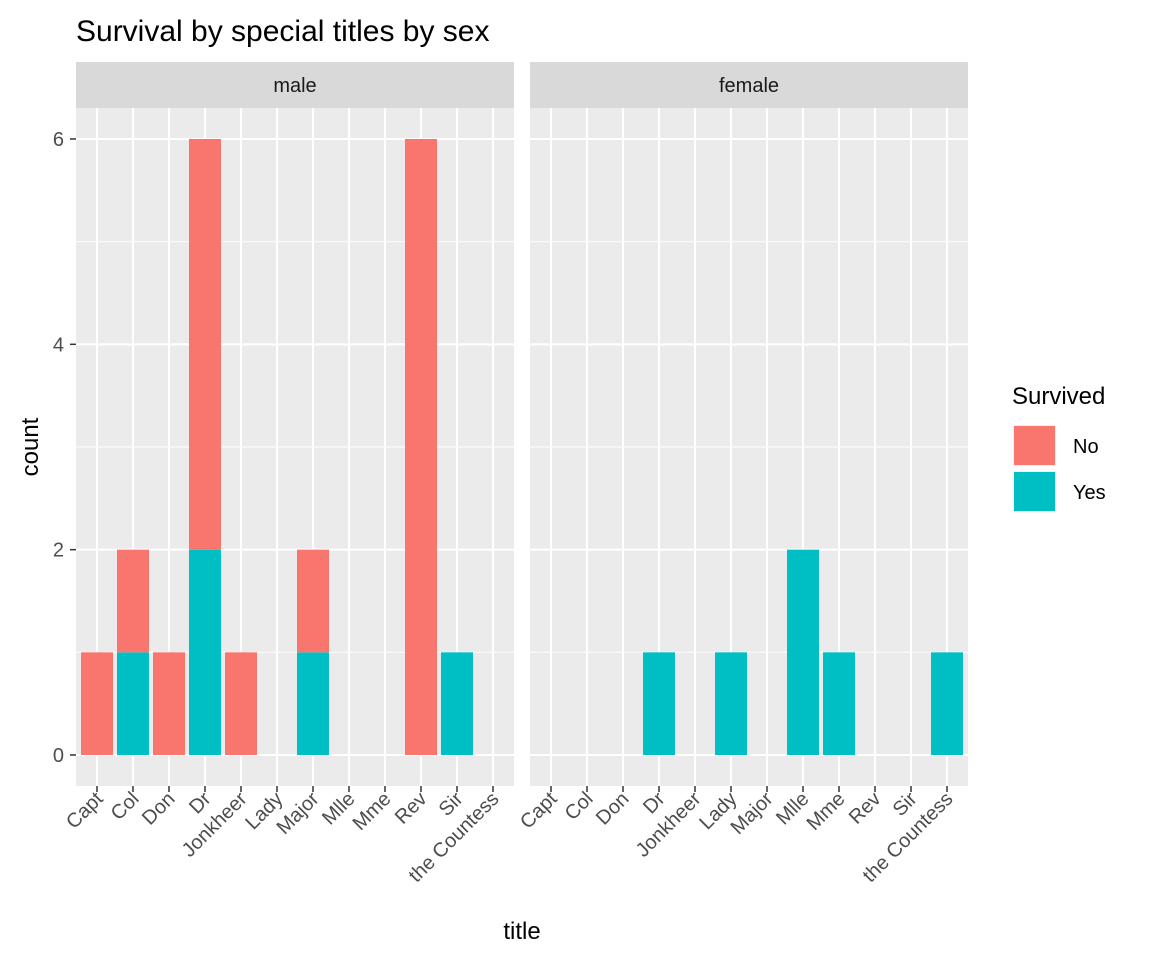 This screenshot has height=960, width=1152. I want to click on bar-male-Col-yes, so click(133, 703).